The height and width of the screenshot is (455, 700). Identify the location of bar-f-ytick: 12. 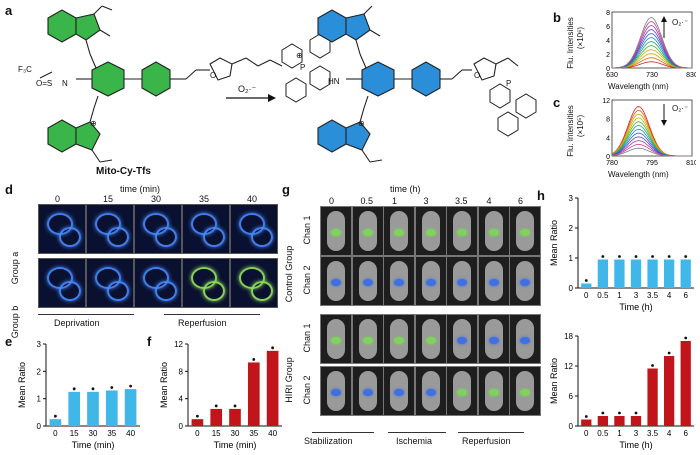
(178, 344).